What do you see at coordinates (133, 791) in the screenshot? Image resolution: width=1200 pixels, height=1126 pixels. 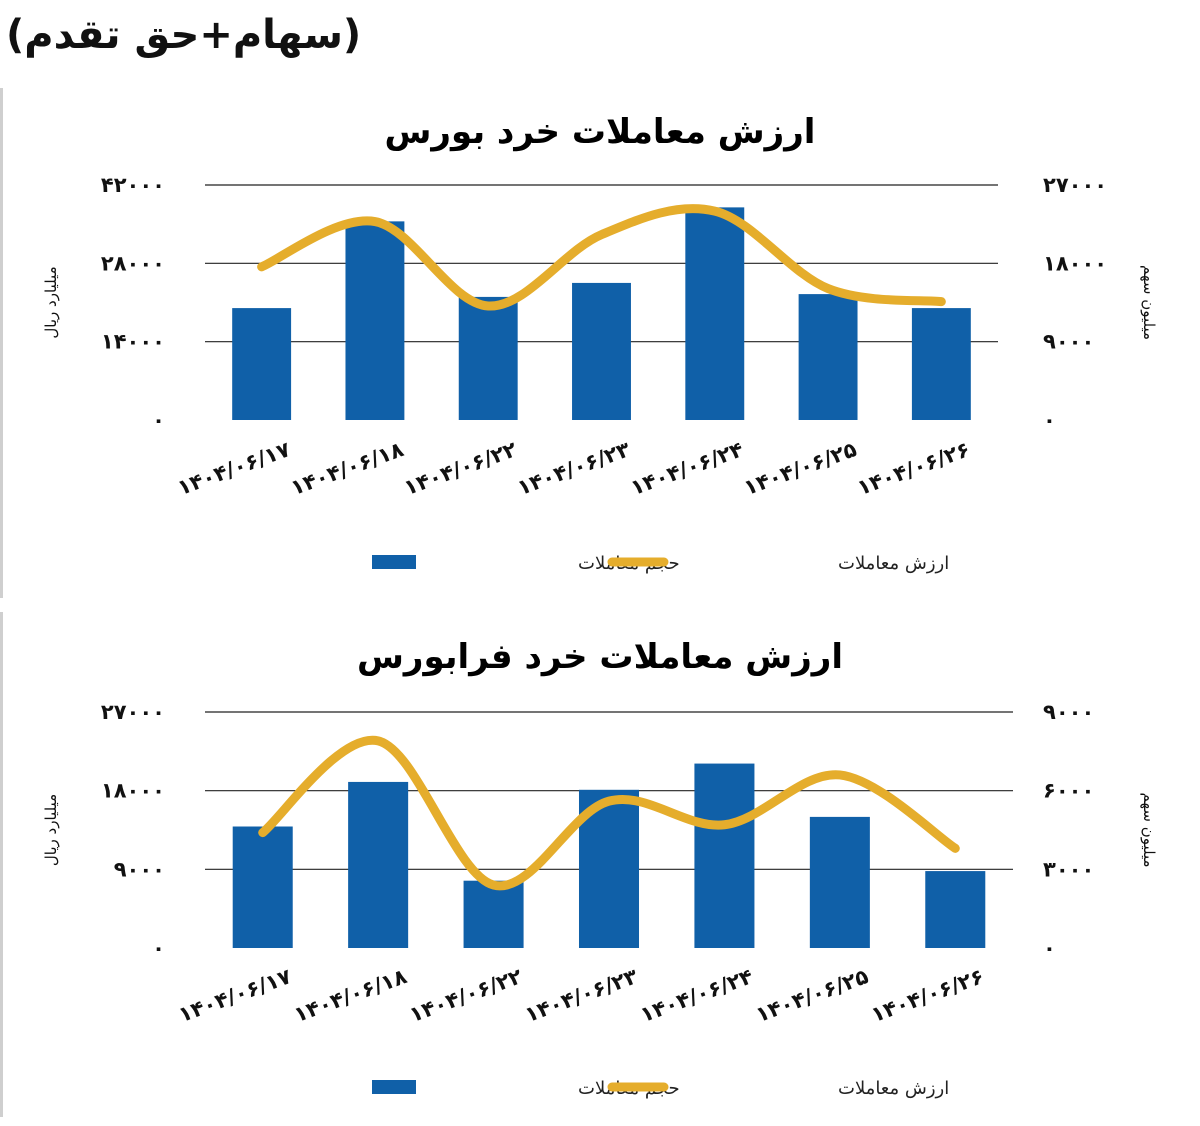 I see `left-axis-tick: ۱۸۰۰۰` at bounding box center [133, 791].